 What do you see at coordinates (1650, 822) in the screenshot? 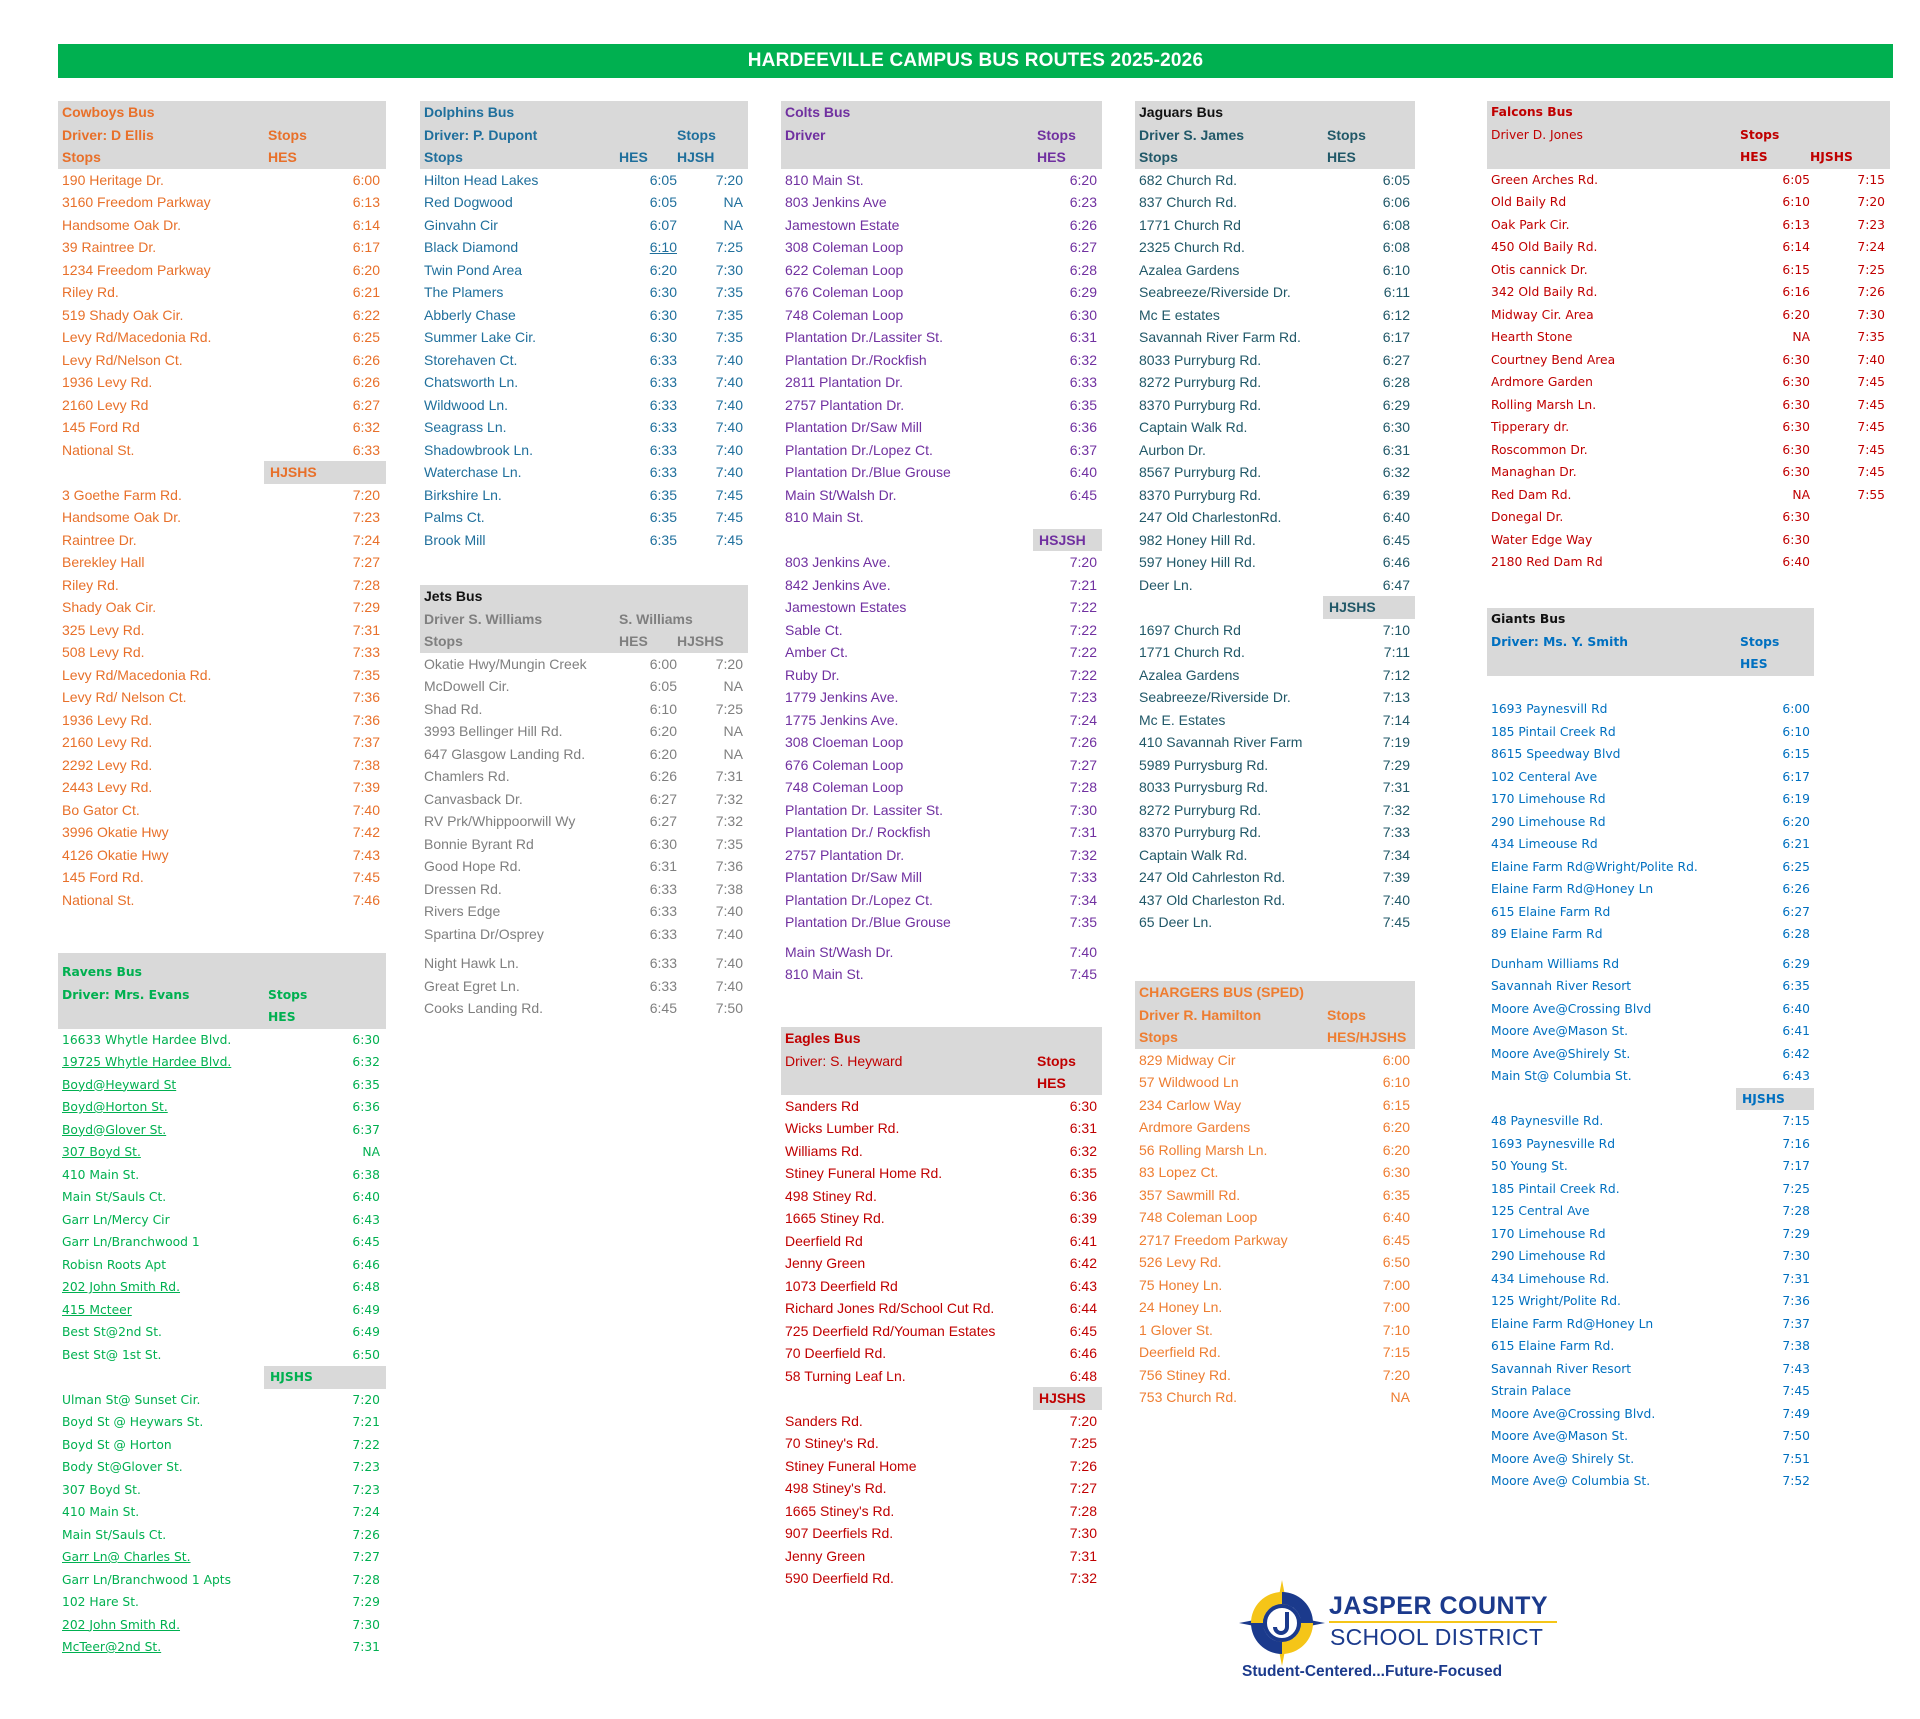
I see `stop-row: 290 Limehouse Rd 6:20` at bounding box center [1650, 822].